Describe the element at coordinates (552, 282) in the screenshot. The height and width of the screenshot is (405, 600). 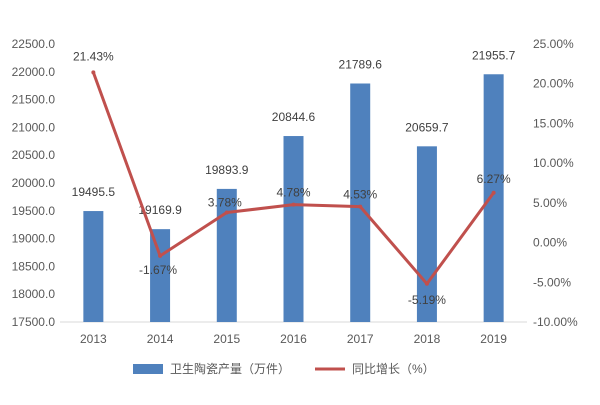
I see `y-right-tick-label: -5.00%` at that location.